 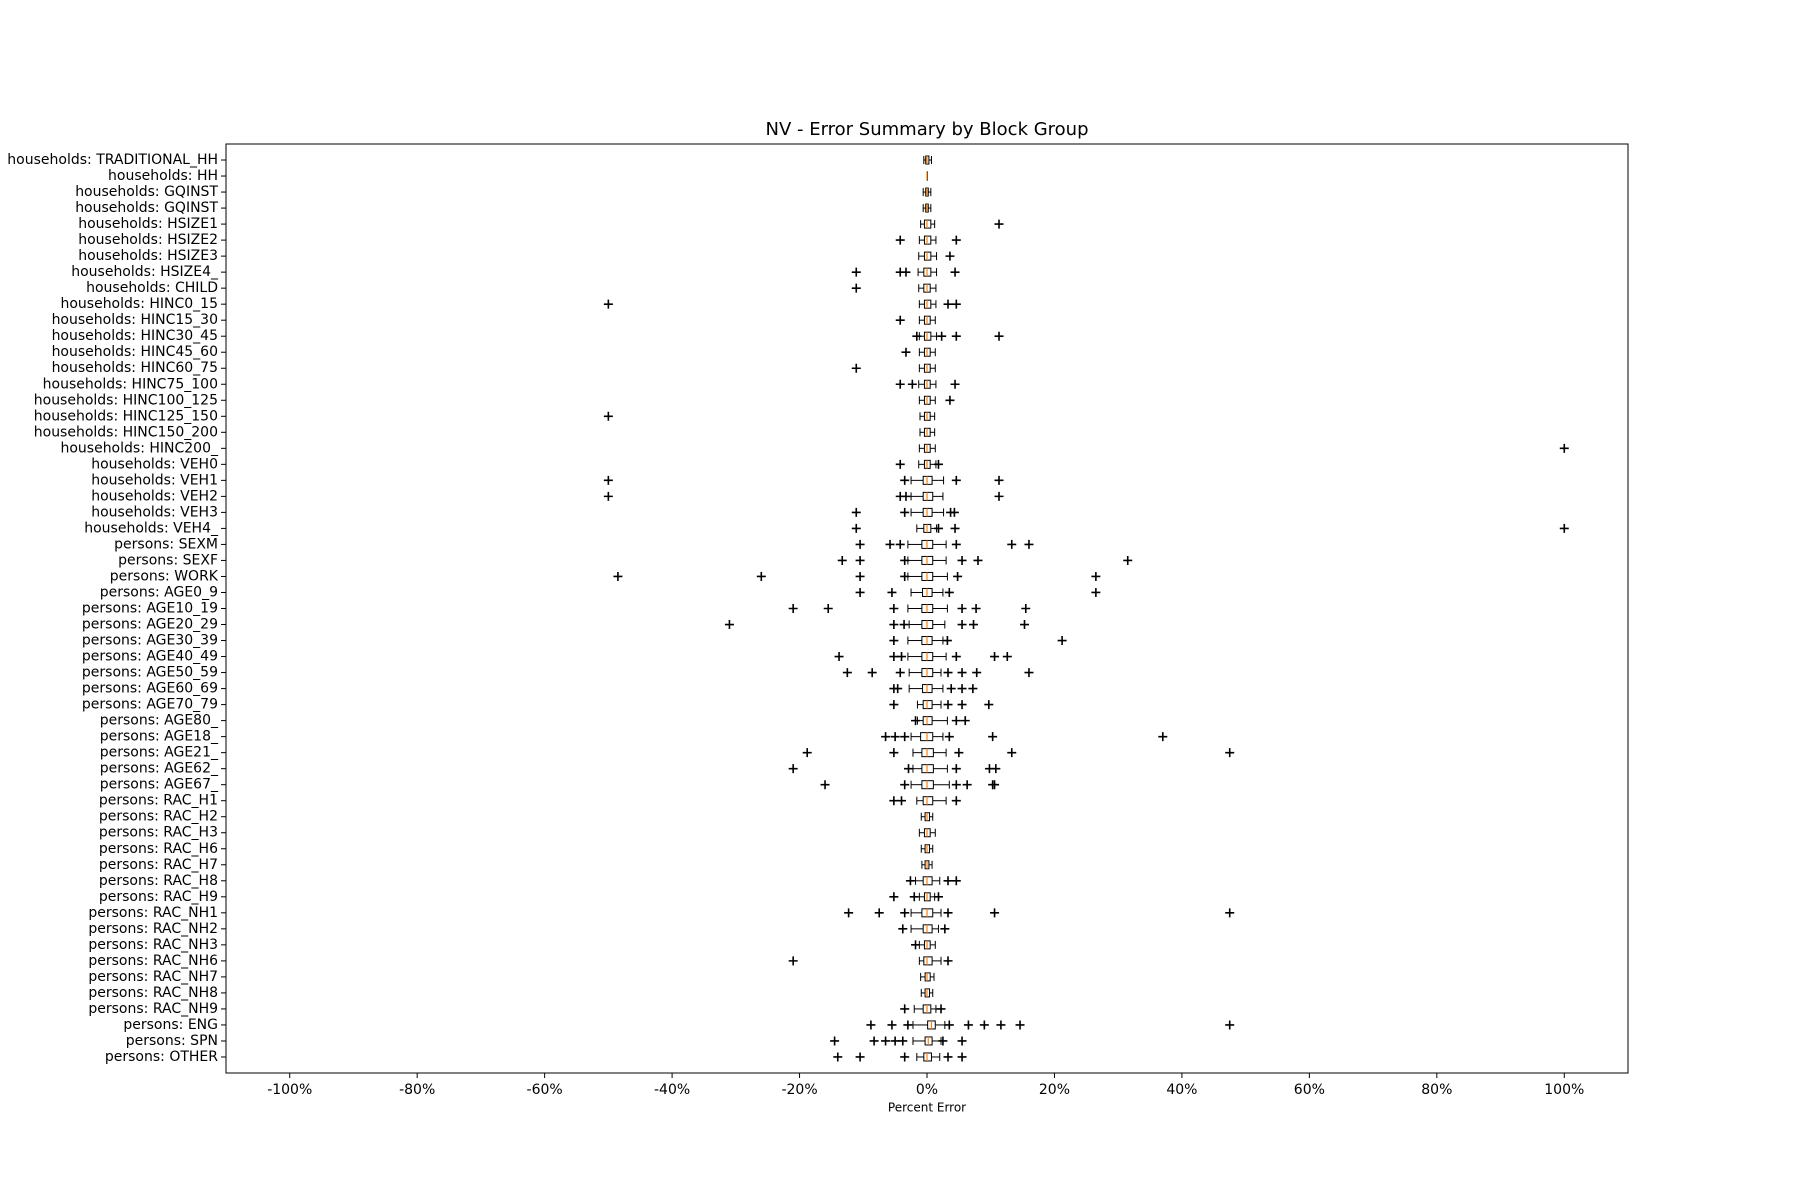 I want to click on x-axis-label: Percent Error, so click(x=927, y=1108).